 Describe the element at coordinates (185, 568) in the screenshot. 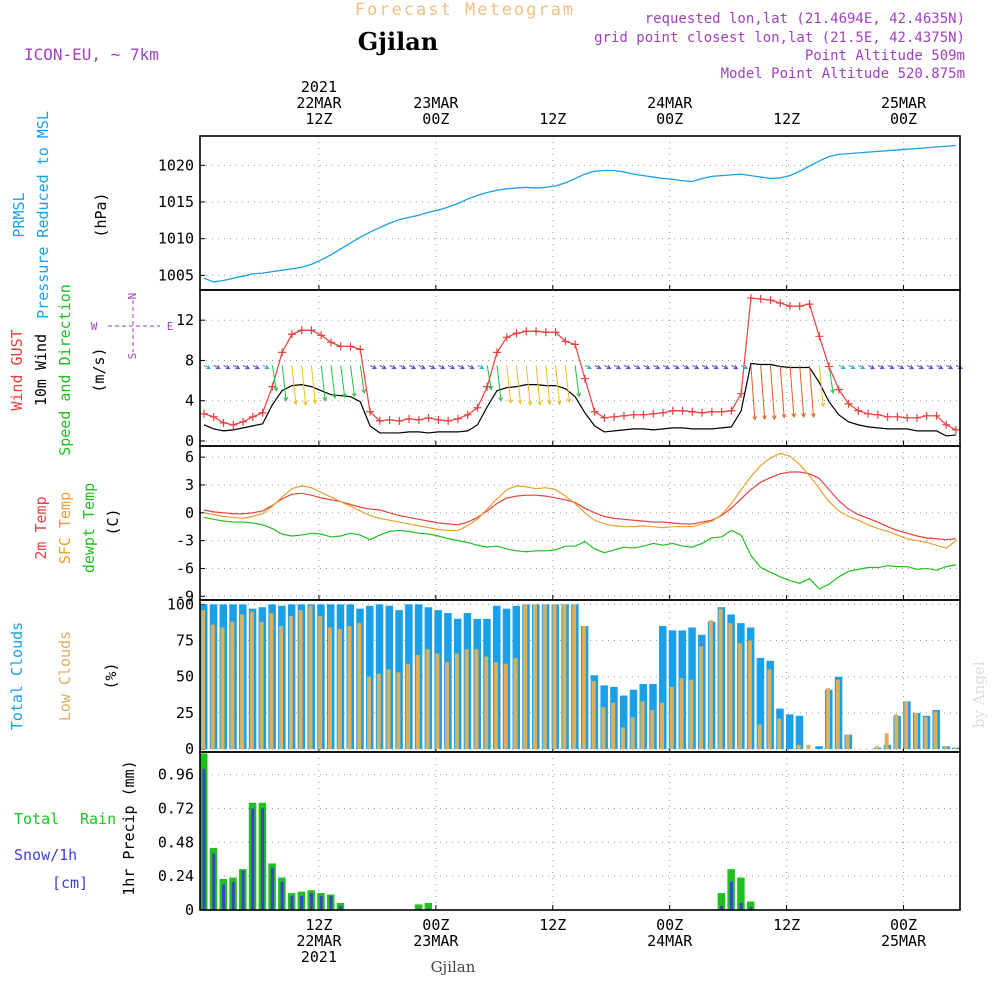

I see `y-tick-label: -6` at that location.